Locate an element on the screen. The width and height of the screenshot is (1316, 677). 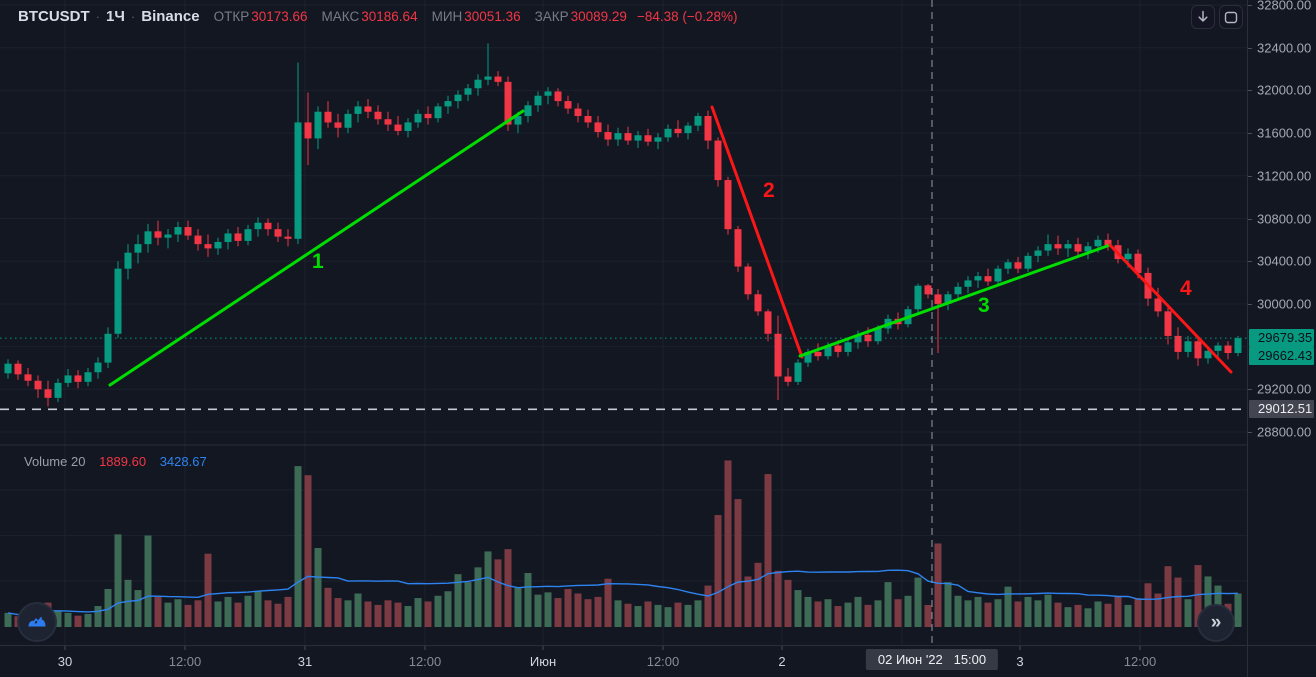
show-object-tree-button: » is located at coordinates (1216, 623).